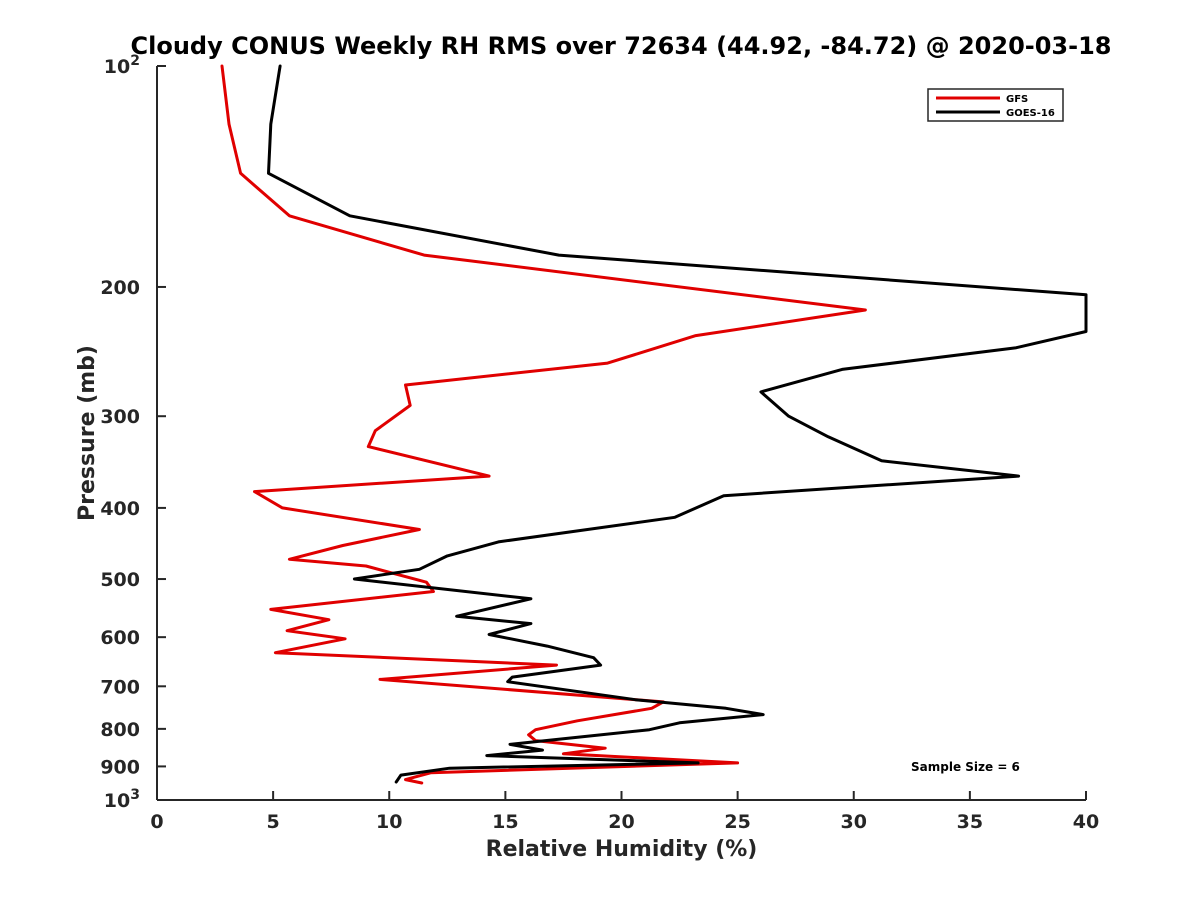 This screenshot has height=900, width=1200. What do you see at coordinates (1017, 99) in the screenshot?
I see `legend-entry: GFS` at bounding box center [1017, 99].